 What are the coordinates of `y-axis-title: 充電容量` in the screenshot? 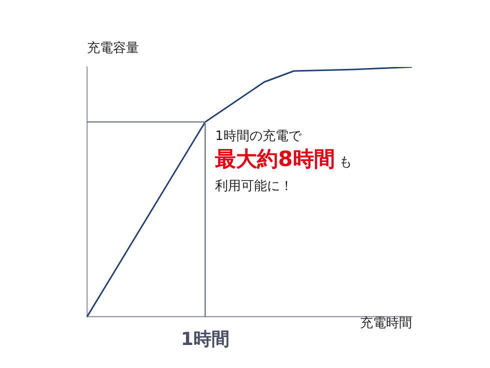 It's located at (113, 48).